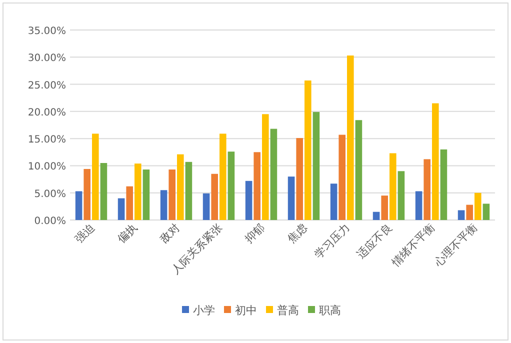 This screenshot has height=343, width=511. What do you see at coordinates (332, 241) in the screenshot?
I see `x-tick-label: 学习压力` at bounding box center [332, 241].